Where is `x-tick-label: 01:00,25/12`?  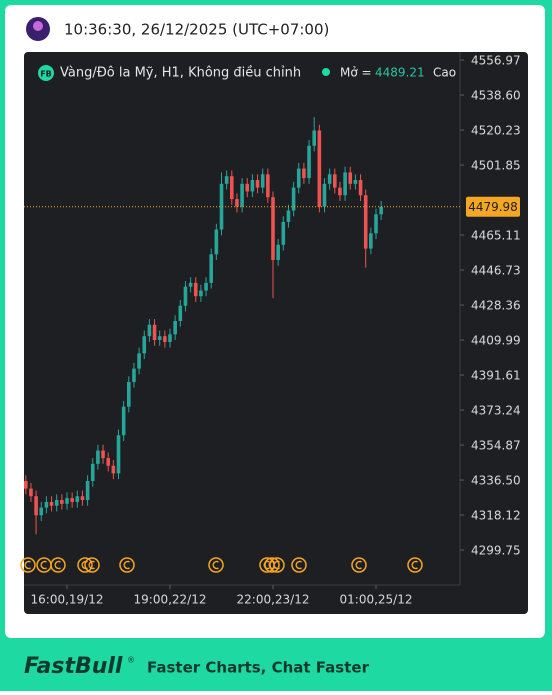 x-tick-label: 01:00,25/12 is located at coordinates (376, 600).